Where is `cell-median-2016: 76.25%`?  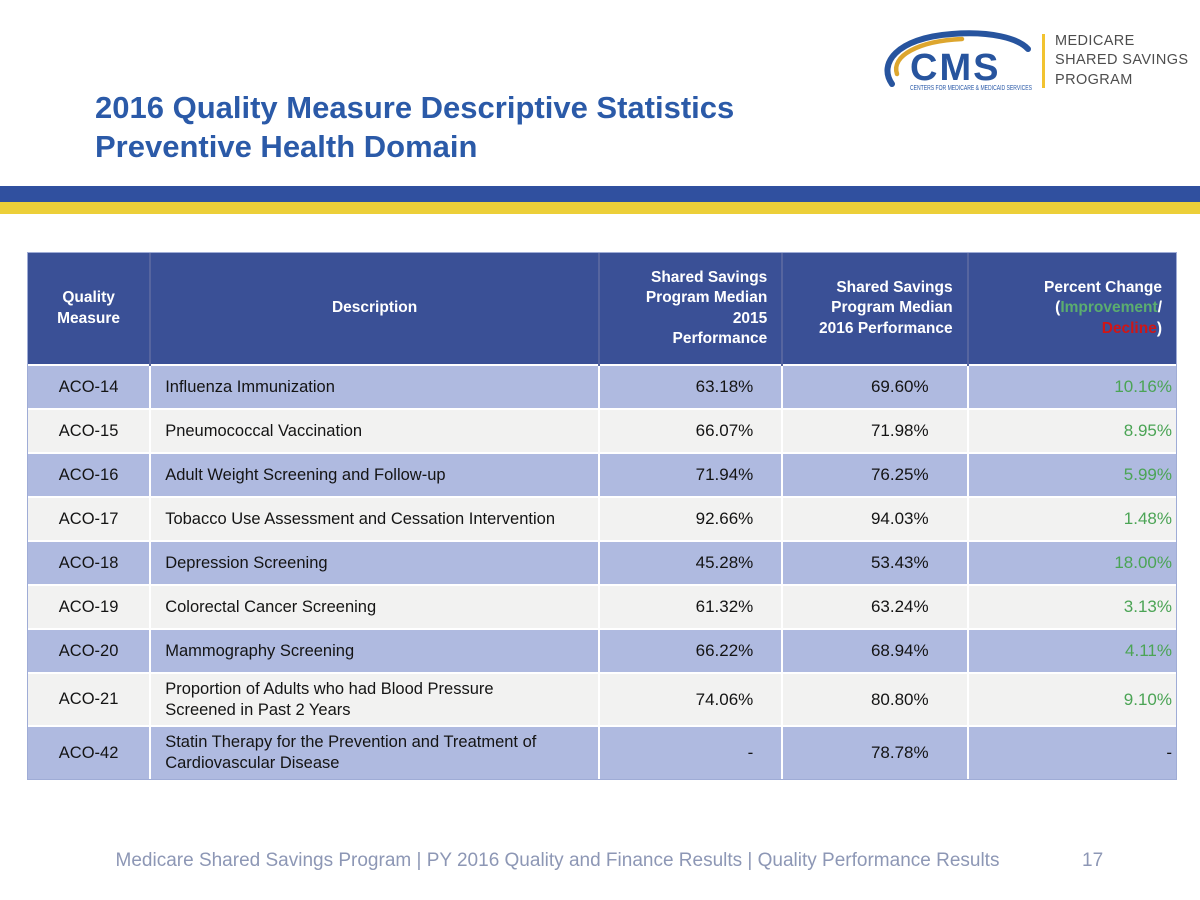
cell-median-2016: 76.25% is located at coordinates (875, 474).